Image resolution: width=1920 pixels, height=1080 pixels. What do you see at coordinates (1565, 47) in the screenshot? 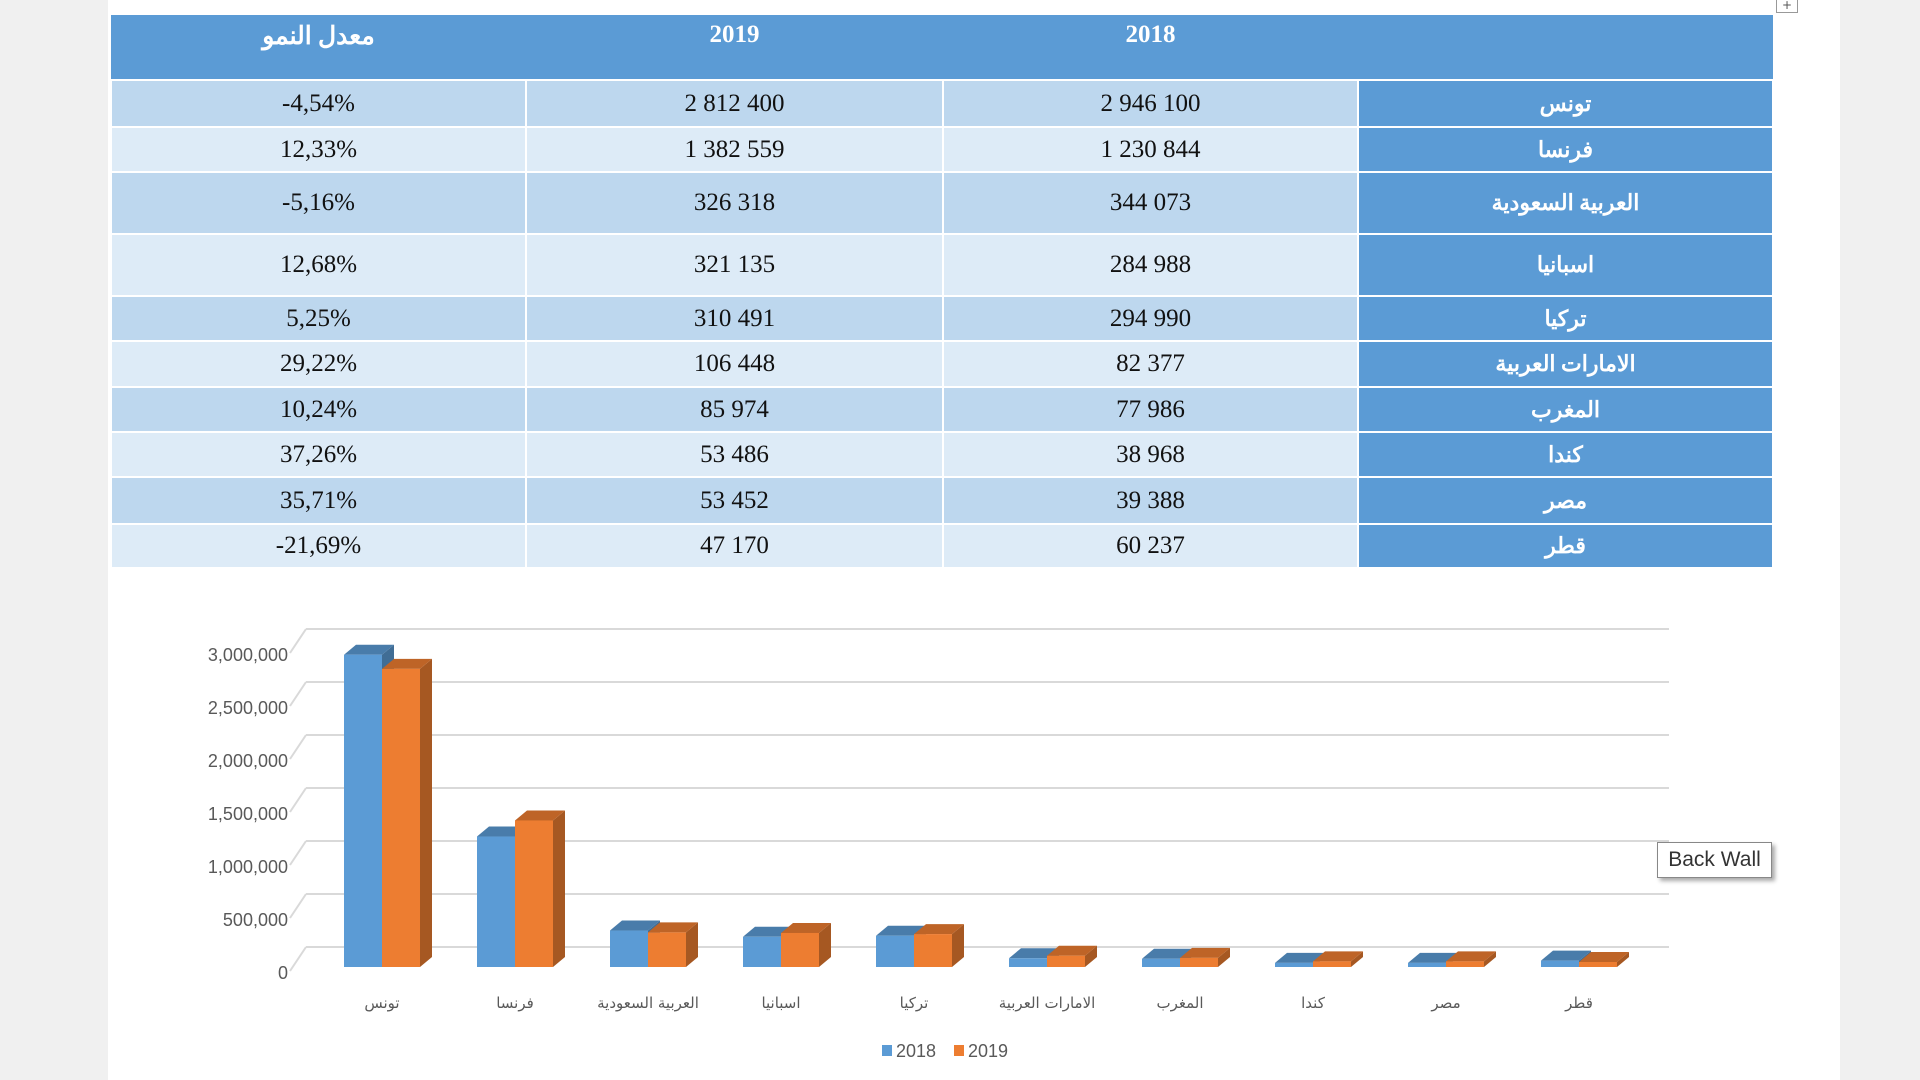
I see `header-country` at bounding box center [1565, 47].